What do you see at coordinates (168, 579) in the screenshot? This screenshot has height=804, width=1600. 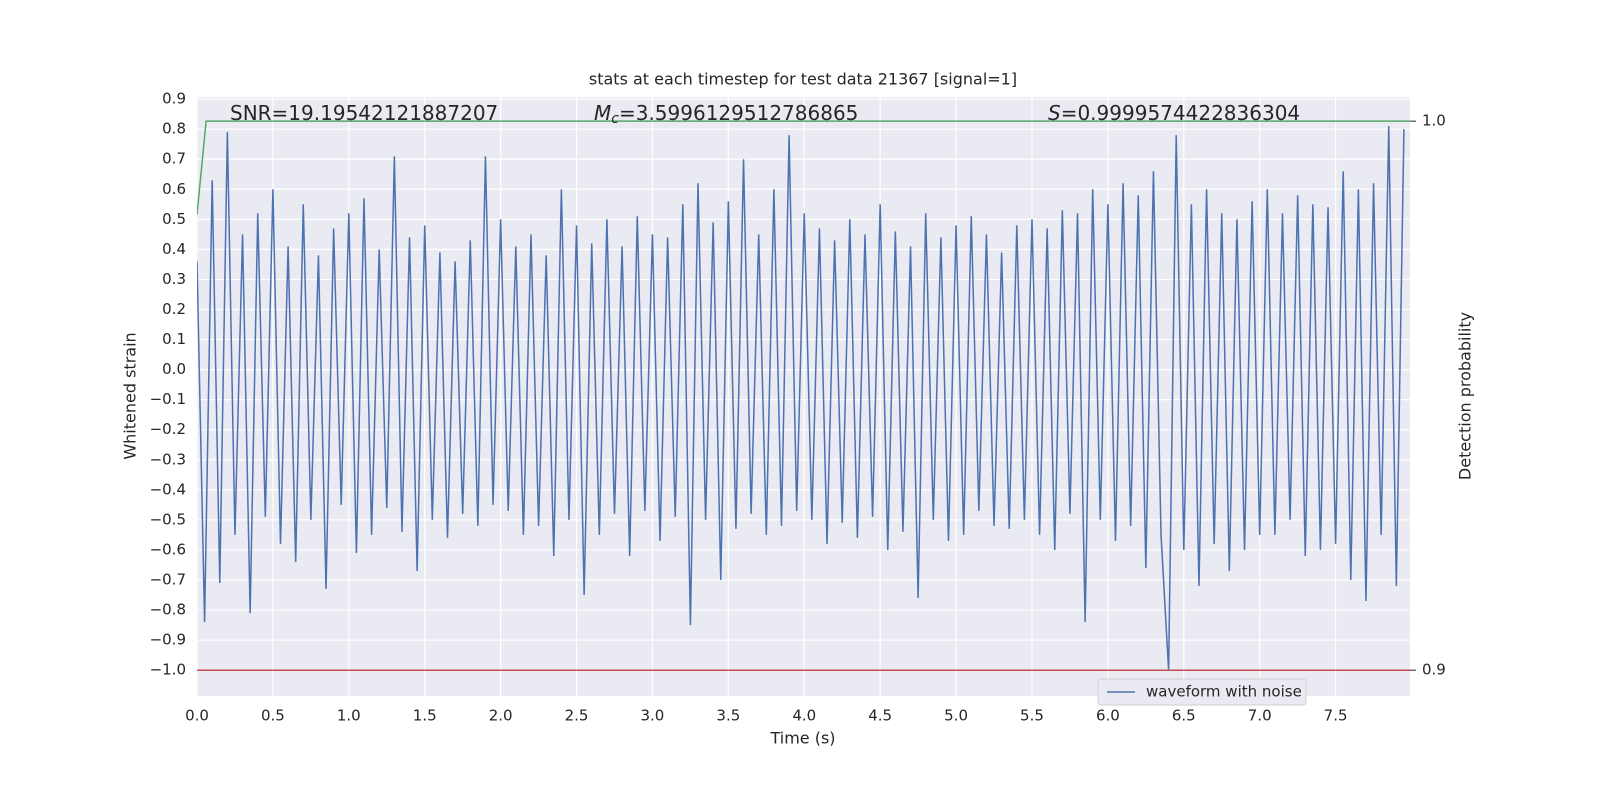 I see `y-tick-label: −0.7` at bounding box center [168, 579].